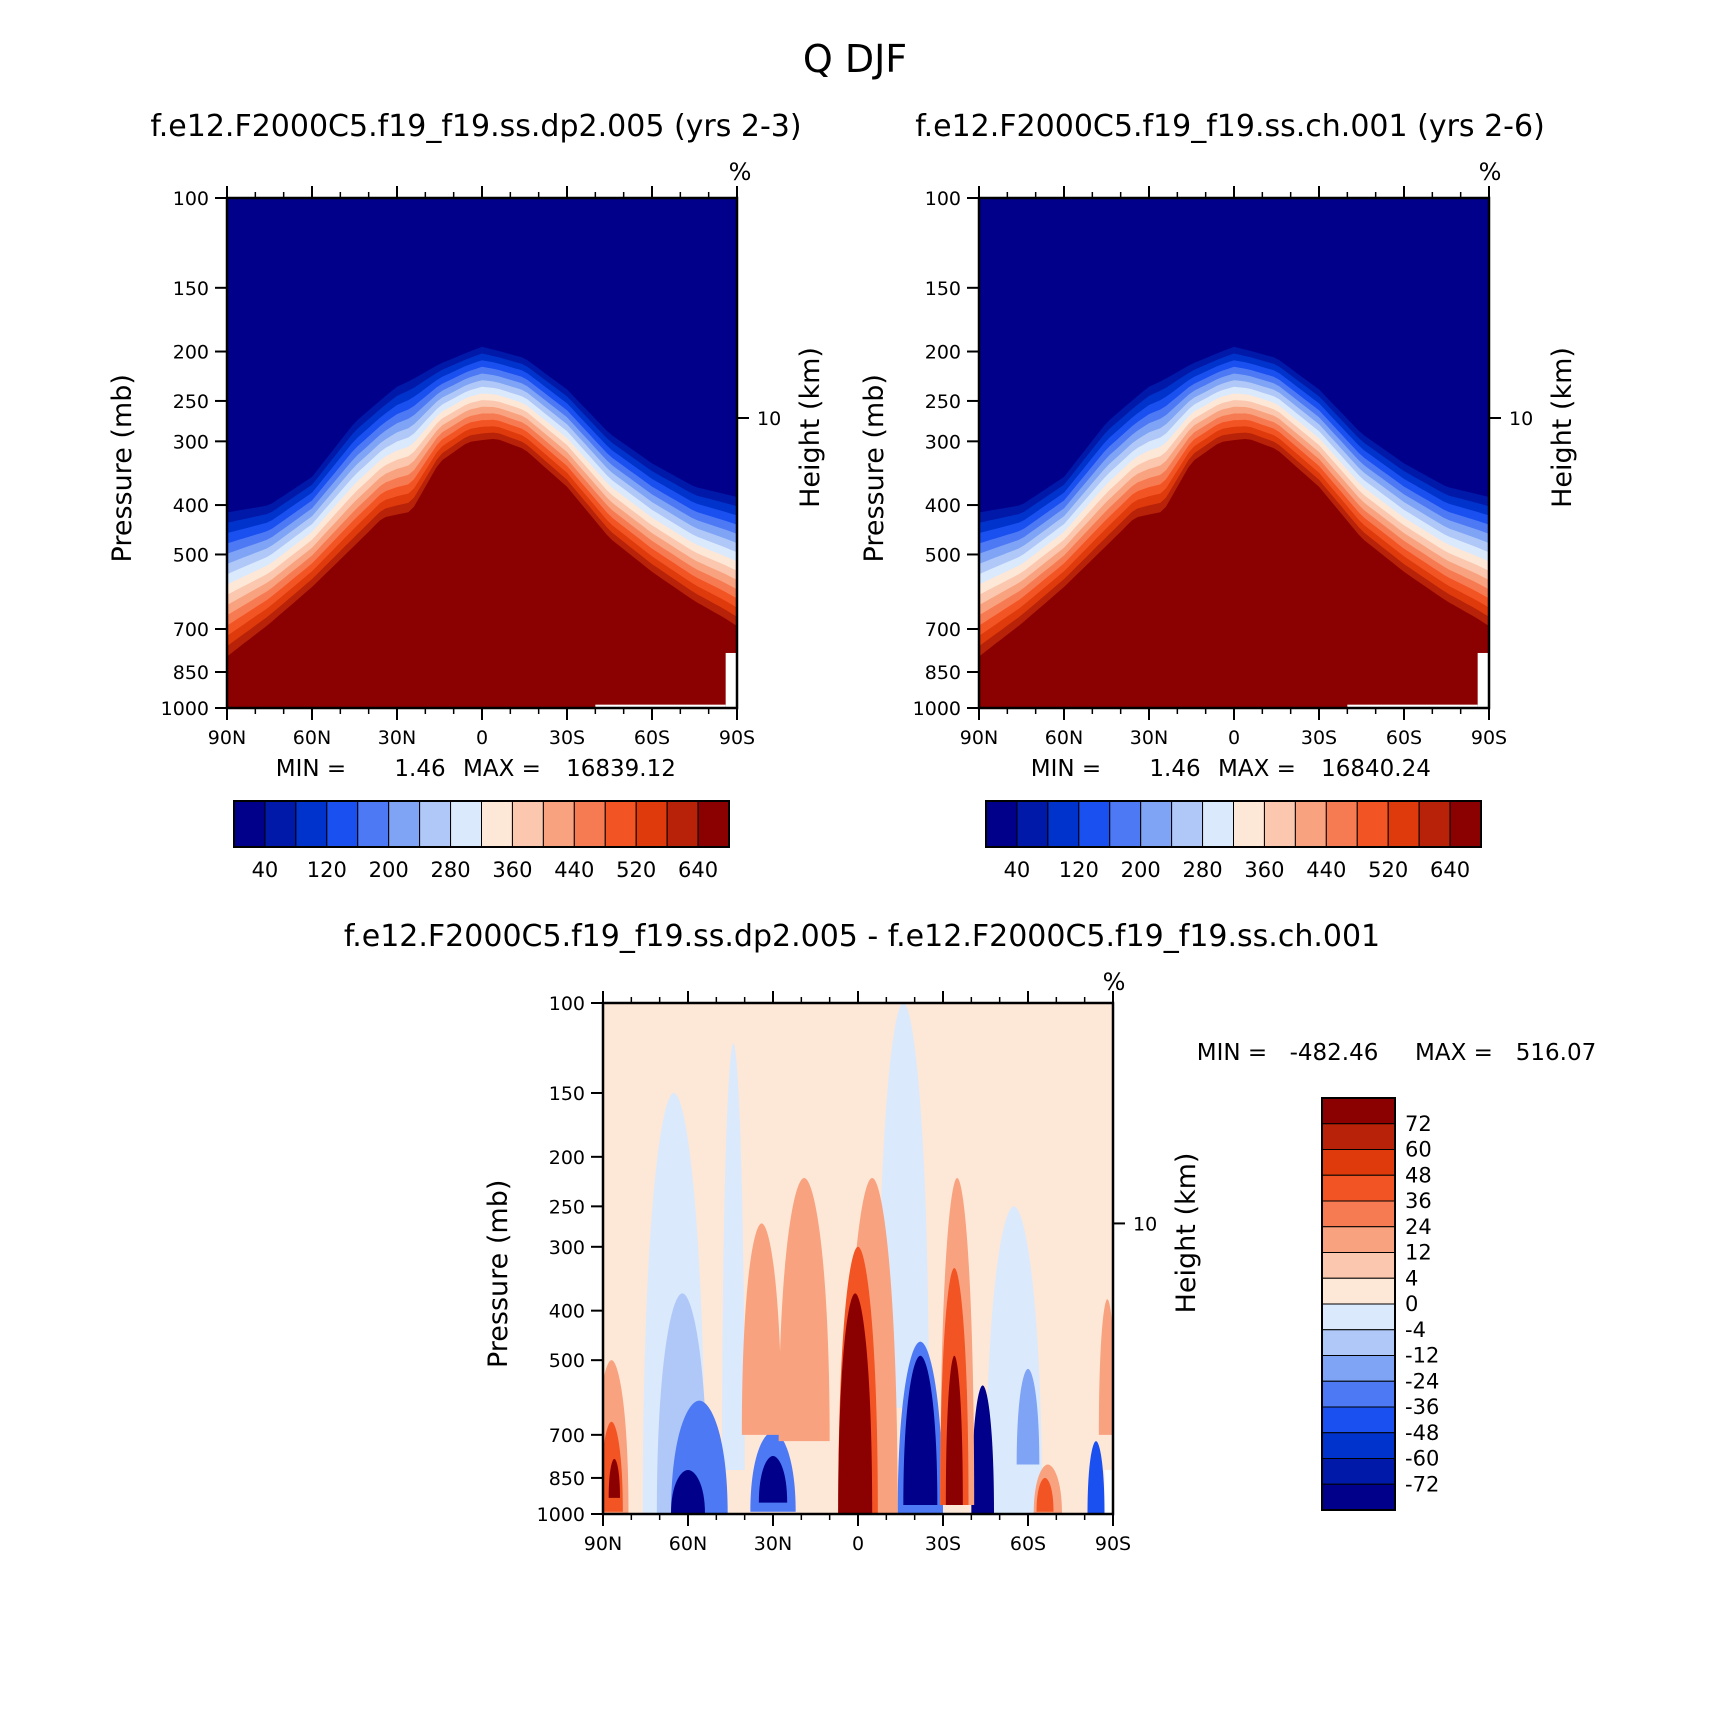 This screenshot has height=1733, width=1710. Describe the element at coordinates (1418, 1175) in the screenshot. I see `colorbar-label: 48` at that location.